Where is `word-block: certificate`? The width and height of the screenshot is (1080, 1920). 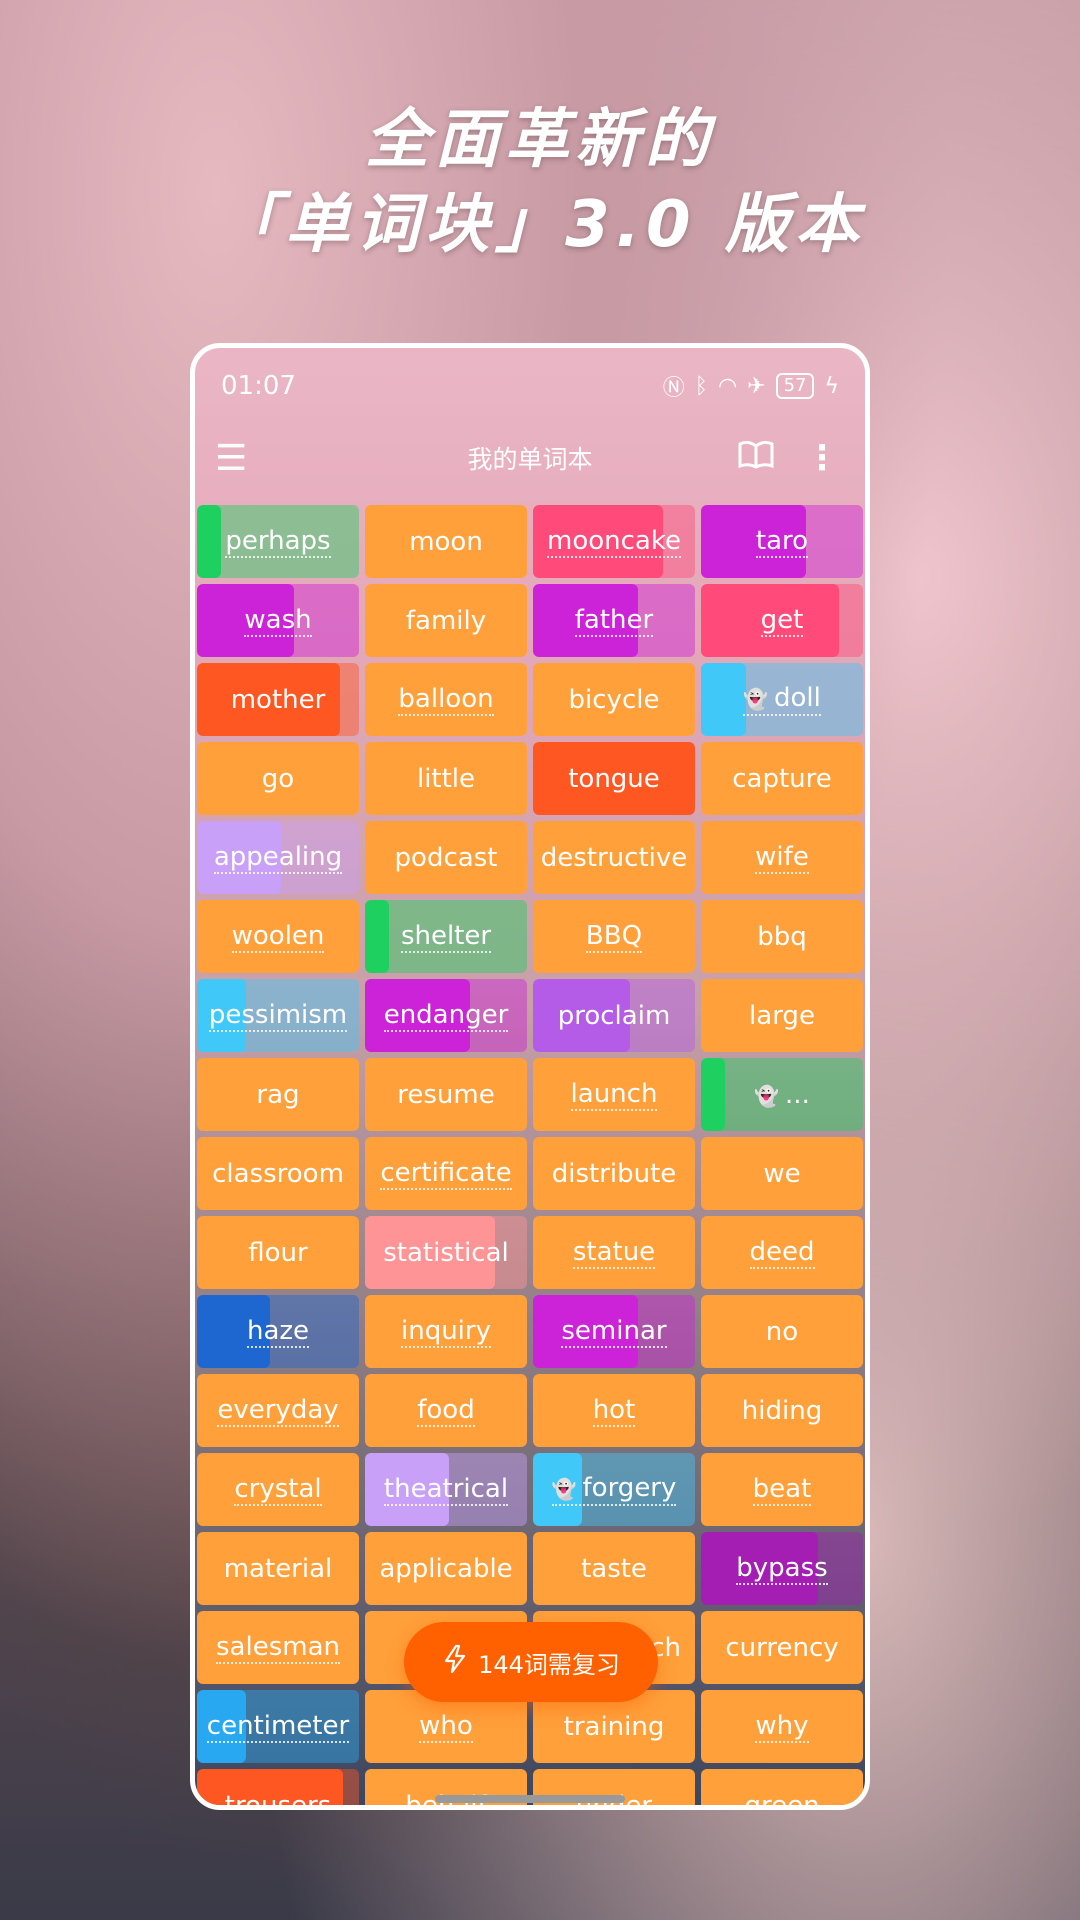 word-block: certificate is located at coordinates (446, 1173).